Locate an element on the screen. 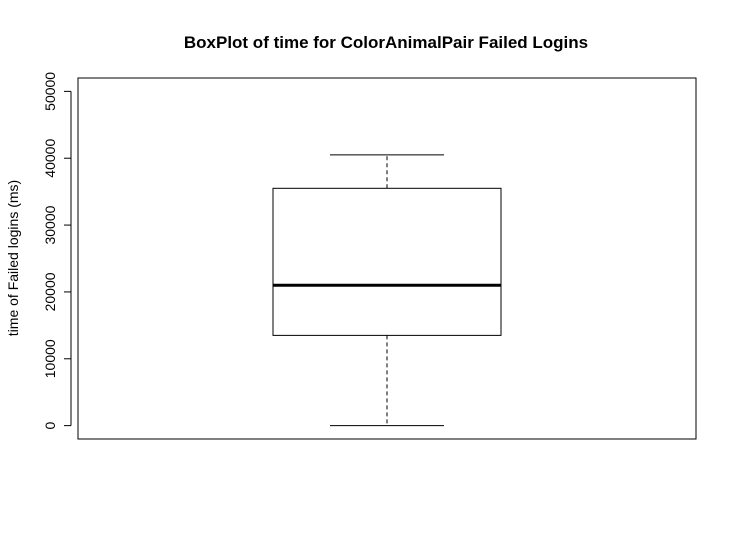 This screenshot has width=737, height=538. iqr-box is located at coordinates (387, 261).